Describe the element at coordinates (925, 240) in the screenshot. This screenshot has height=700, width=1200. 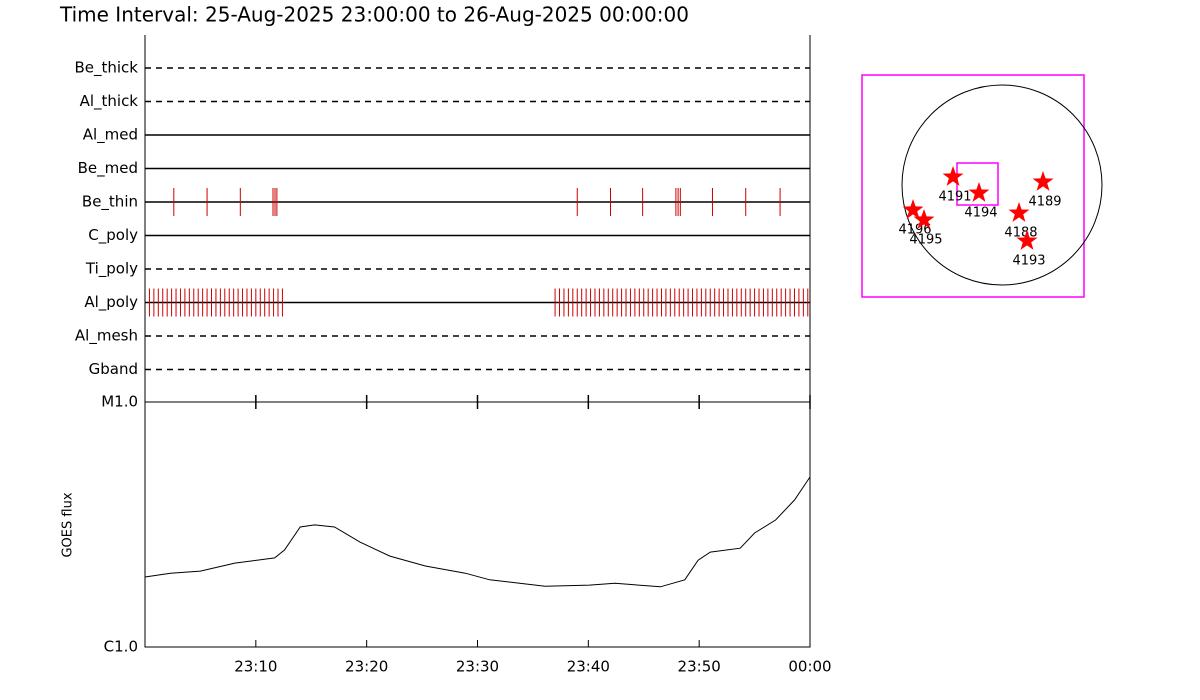
I see `region-label: 4195` at that location.